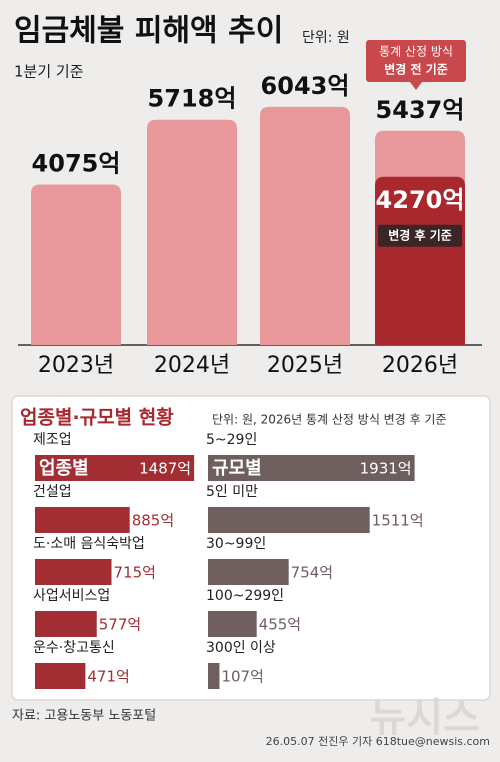 The height and width of the screenshot is (762, 500). What do you see at coordinates (329, 420) in the screenshot?
I see `panel-unit: 단위: 원, 2026년 통계 산정 방식 변경 후 기준` at bounding box center [329, 420].